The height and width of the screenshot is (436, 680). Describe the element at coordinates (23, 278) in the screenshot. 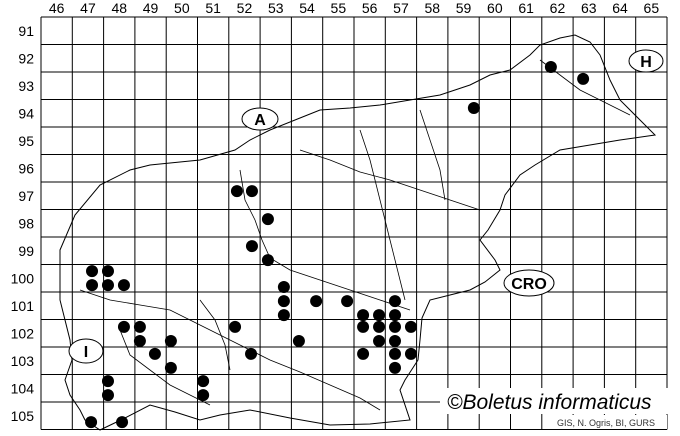

I see `row-label: 100` at that location.